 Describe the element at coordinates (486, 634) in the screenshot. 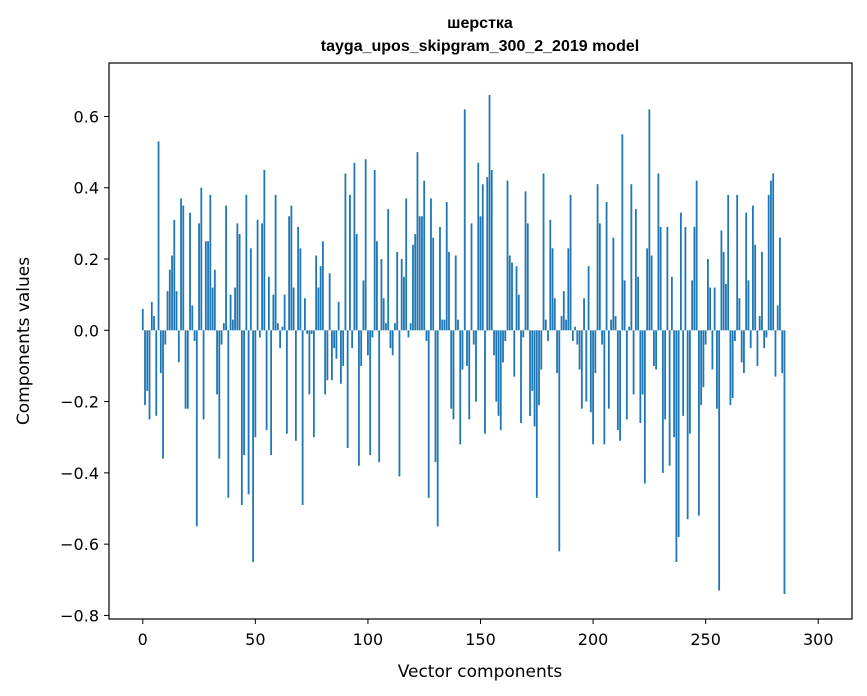

I see `x-axis-ticks: 0 50 100 150 200 250 300` at that location.